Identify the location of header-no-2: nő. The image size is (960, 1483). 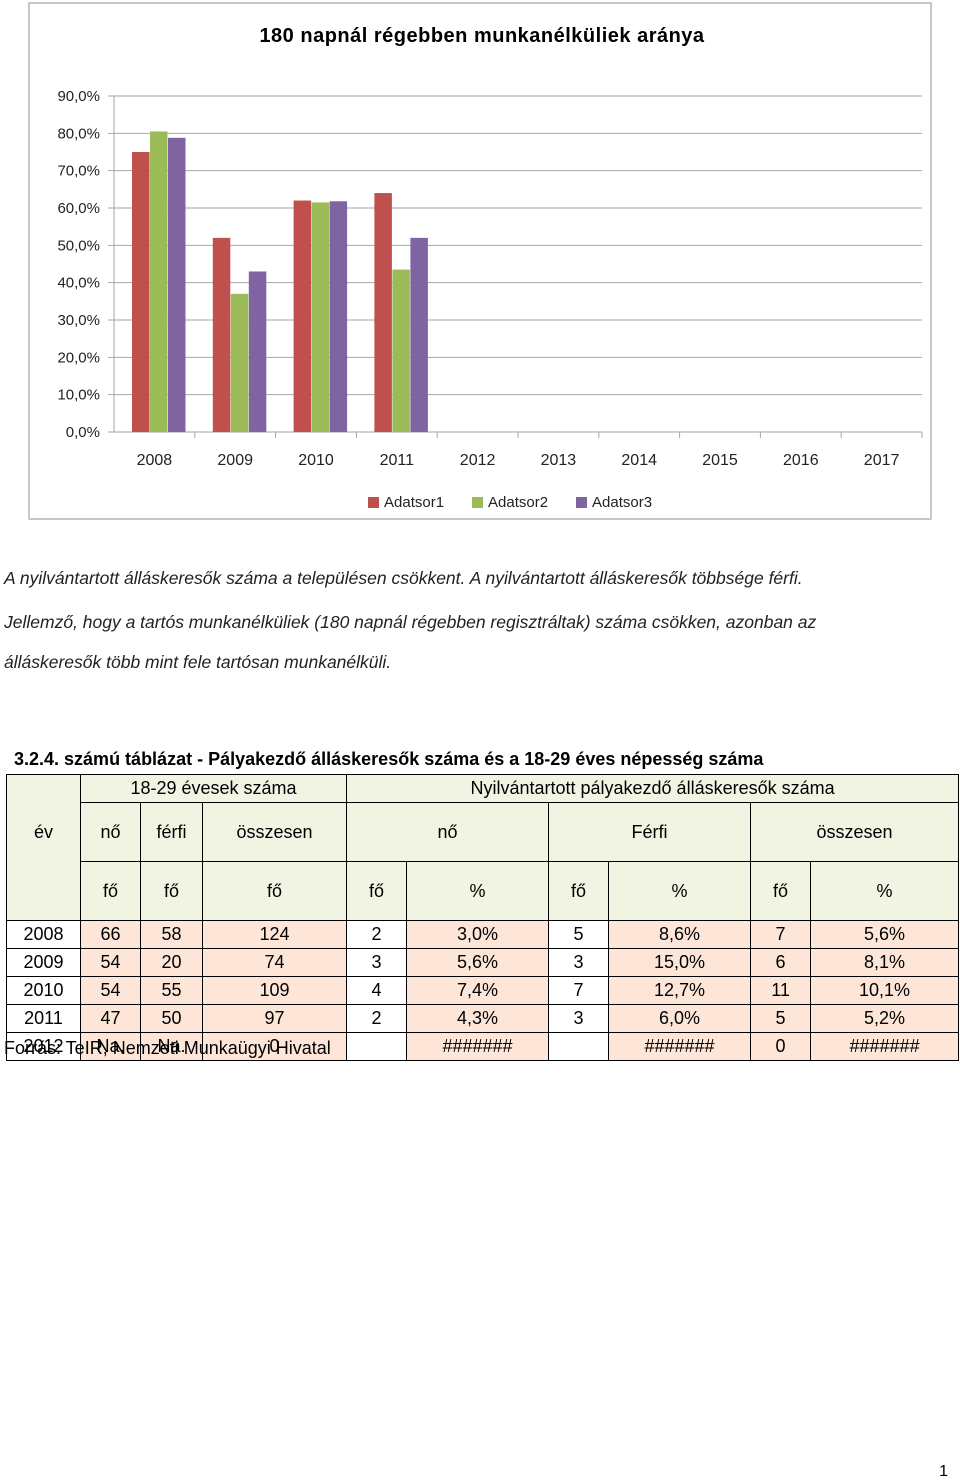
(448, 832).